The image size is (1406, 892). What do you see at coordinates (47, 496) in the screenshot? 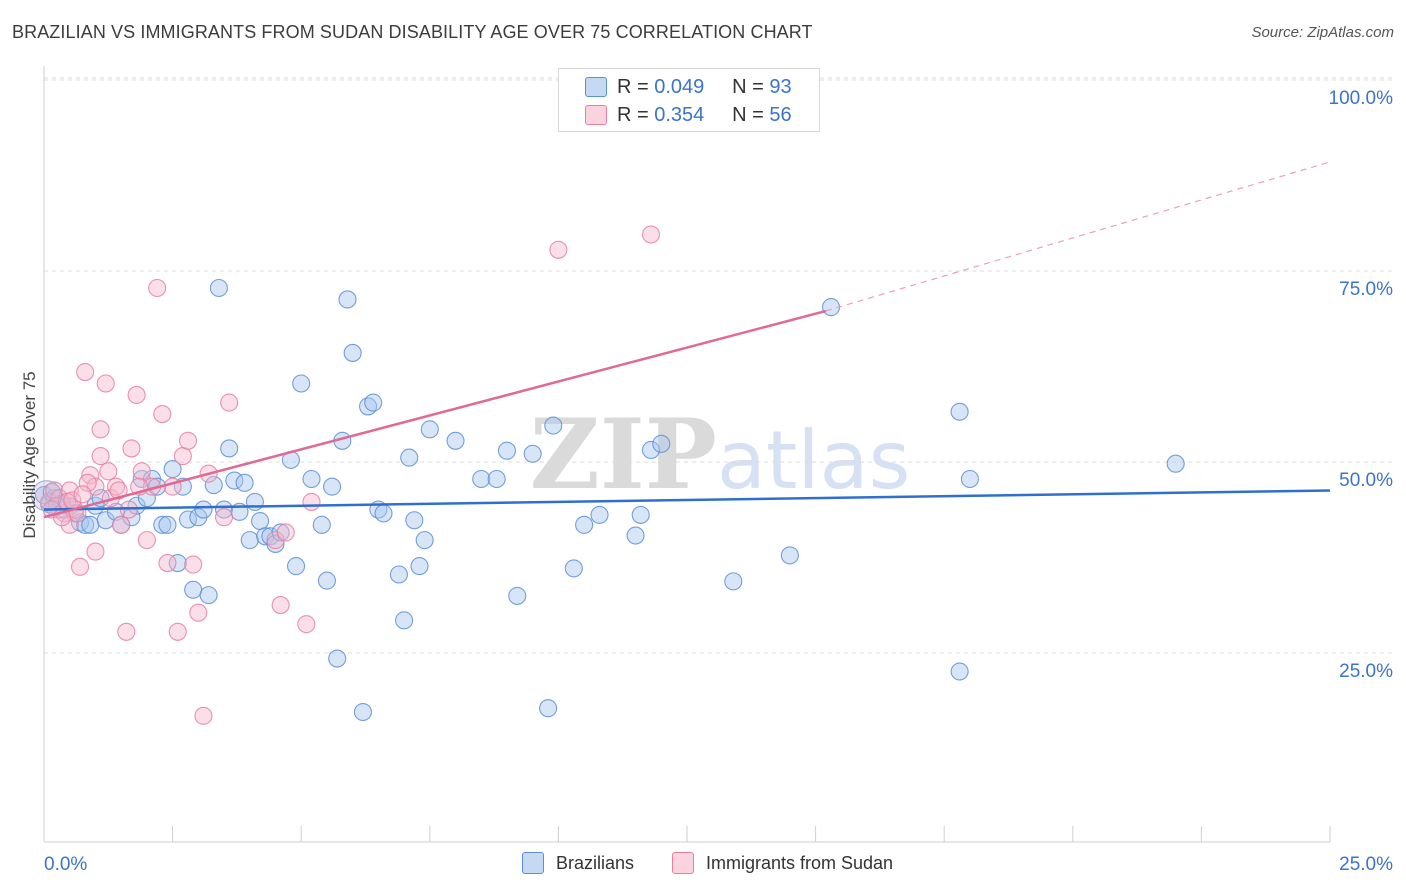
I see `point-cluster` at bounding box center [47, 496].